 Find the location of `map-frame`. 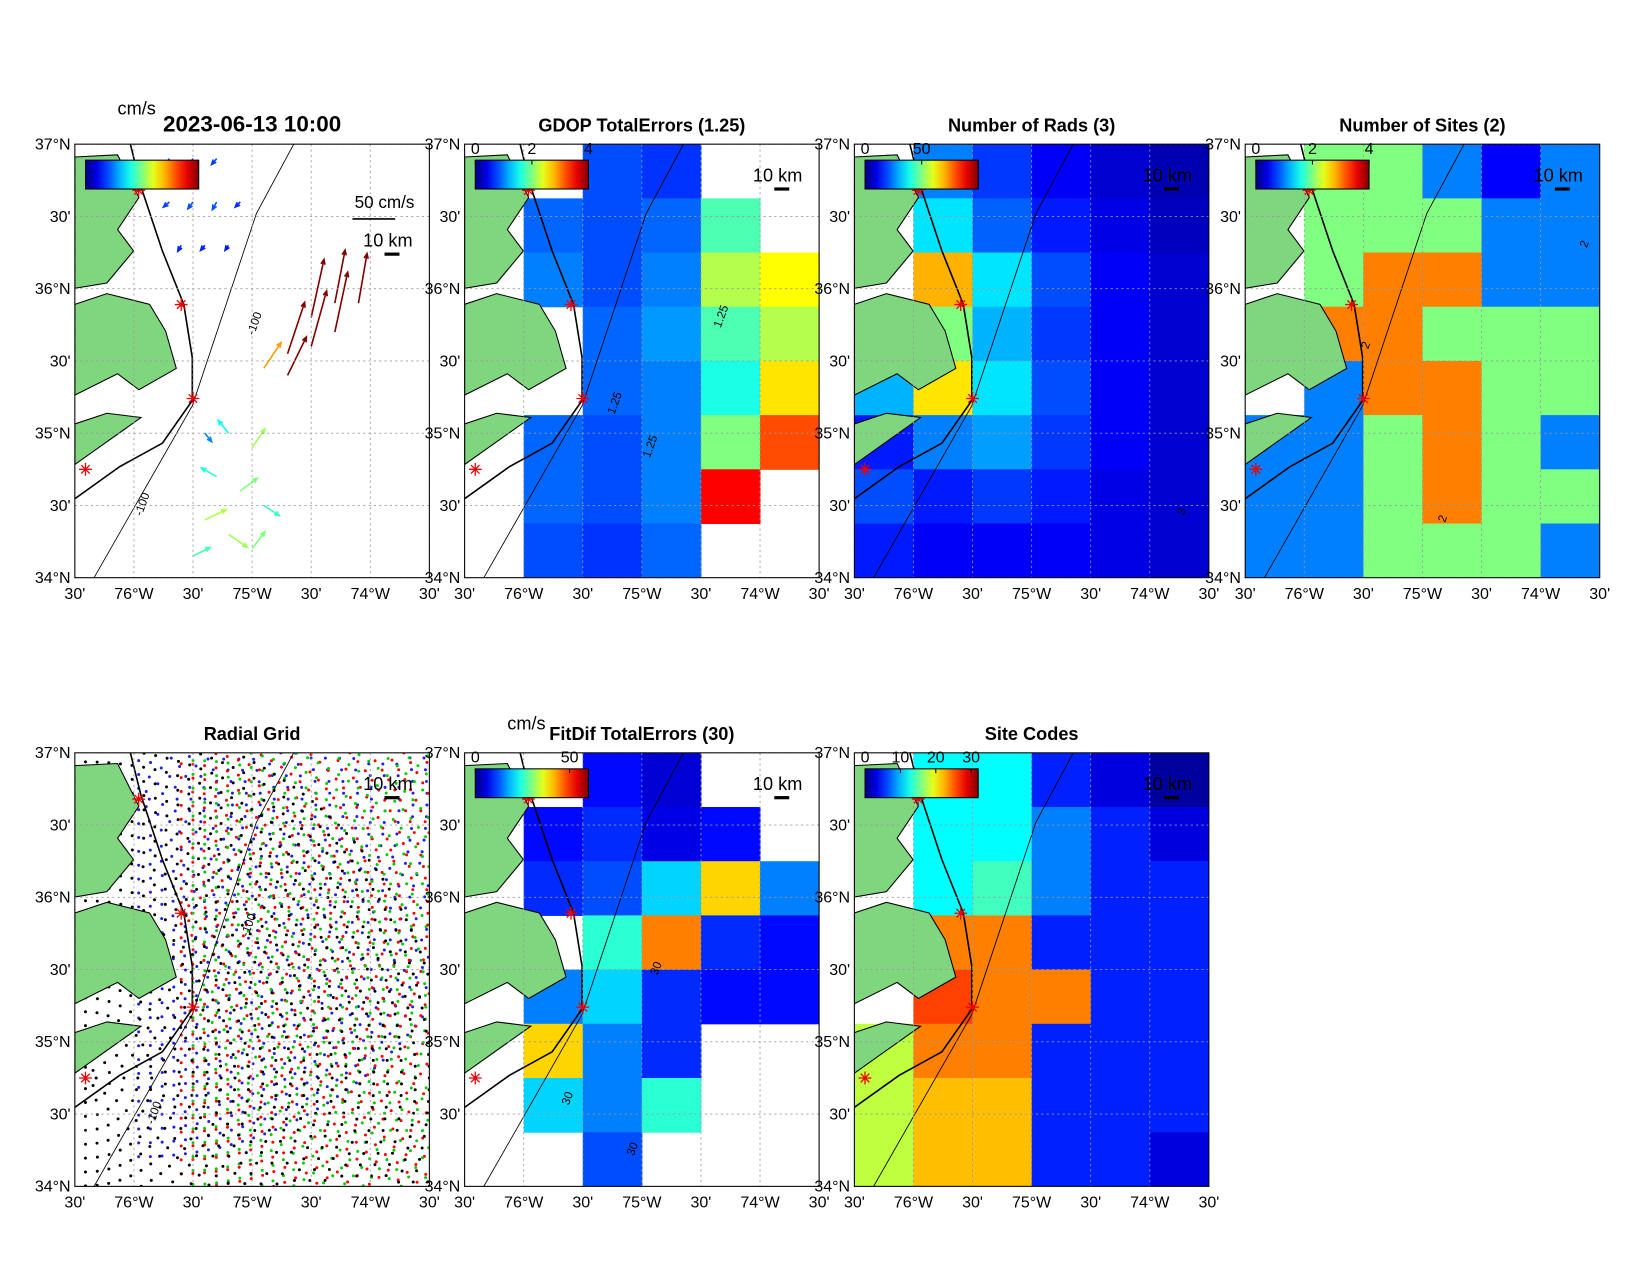

map-frame is located at coordinates (1031, 361).